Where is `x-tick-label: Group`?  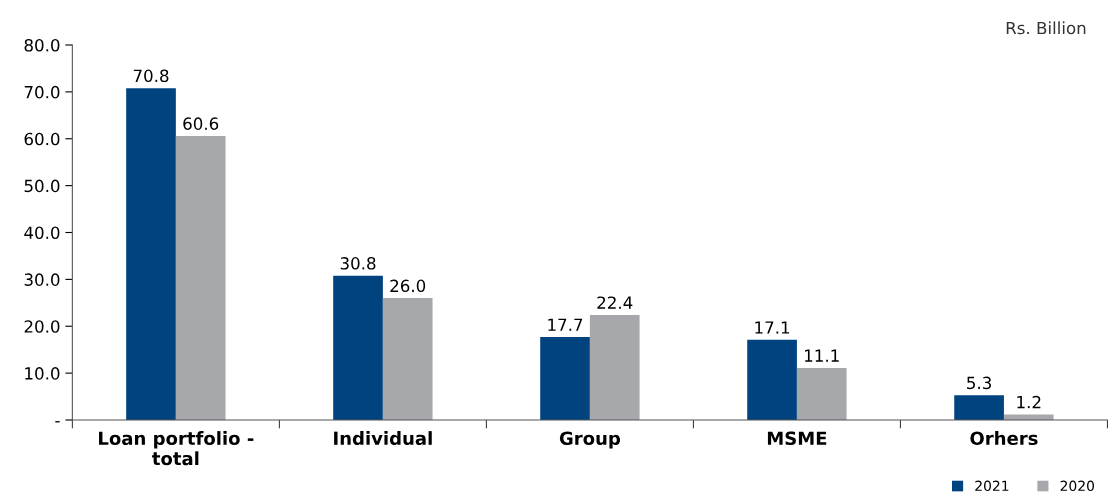 x-tick-label: Group is located at coordinates (590, 440).